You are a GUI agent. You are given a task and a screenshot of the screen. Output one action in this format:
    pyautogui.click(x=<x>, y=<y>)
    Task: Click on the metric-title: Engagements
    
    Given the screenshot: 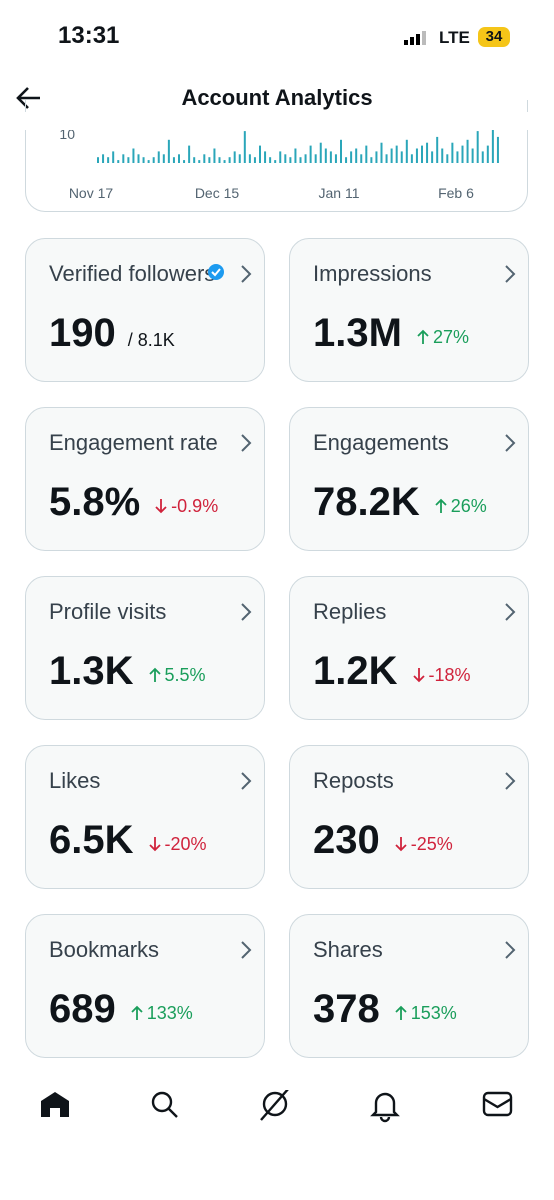 What is the action you would take?
    pyautogui.click(x=381, y=442)
    